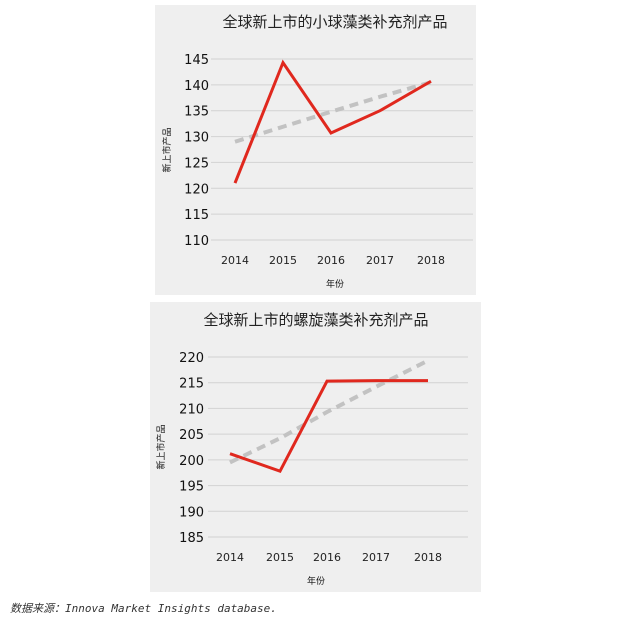 The image size is (628, 631). Describe the element at coordinates (196, 60) in the screenshot. I see `y-tick-label: 145` at that location.